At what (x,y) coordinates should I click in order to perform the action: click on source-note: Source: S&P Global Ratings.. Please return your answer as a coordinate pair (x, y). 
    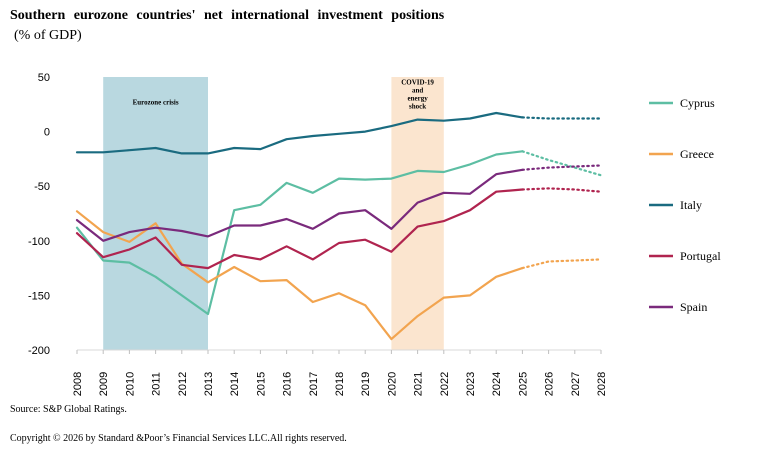
    Looking at the image, I should click on (68, 409).